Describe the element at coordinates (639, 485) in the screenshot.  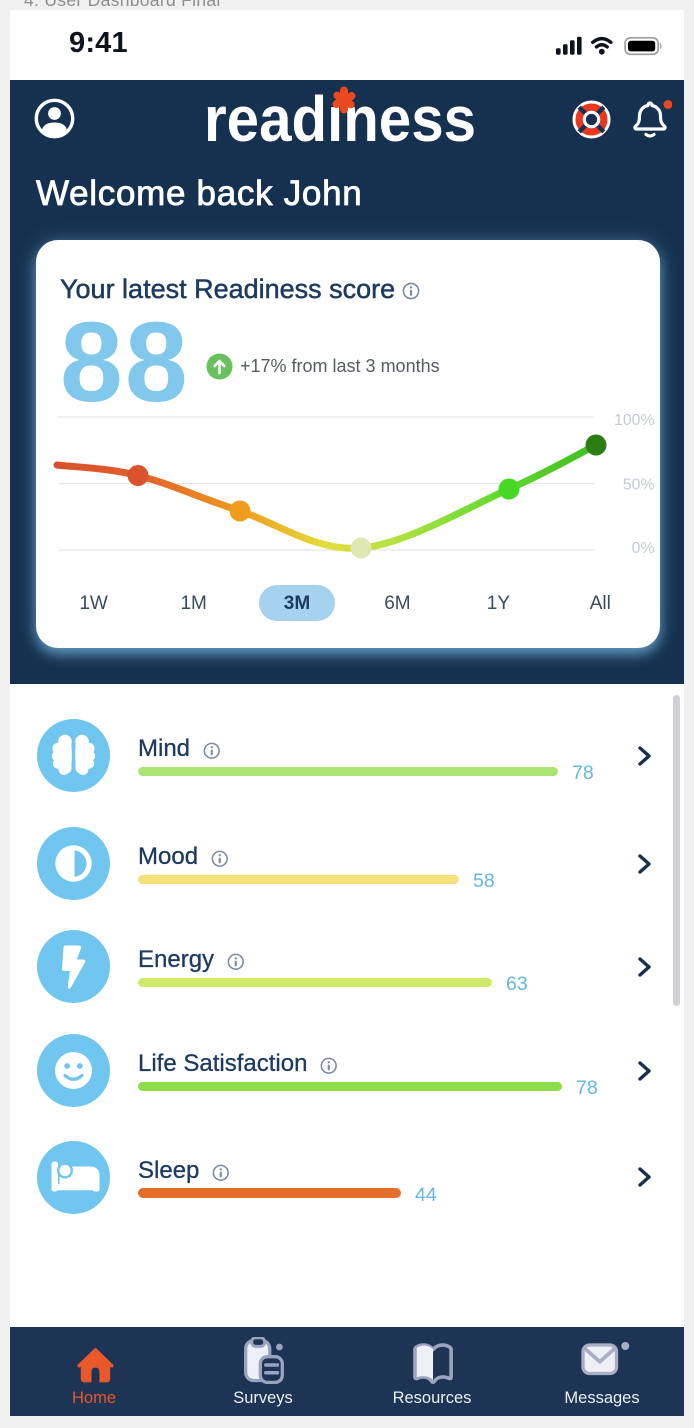
I see `svg-text: 50%` at that location.